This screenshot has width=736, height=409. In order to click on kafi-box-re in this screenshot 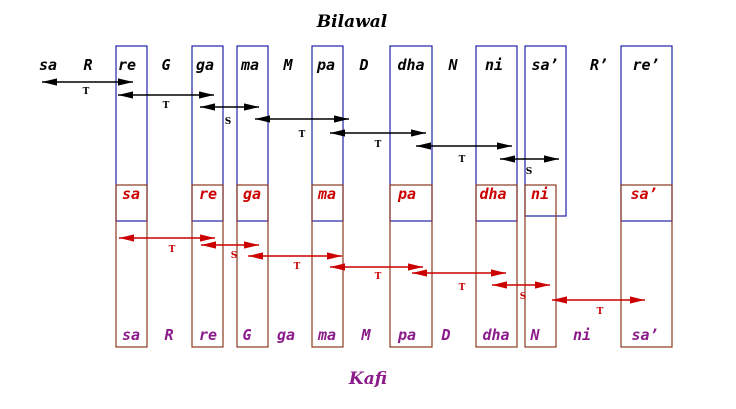, I will do `click(207, 266)`.